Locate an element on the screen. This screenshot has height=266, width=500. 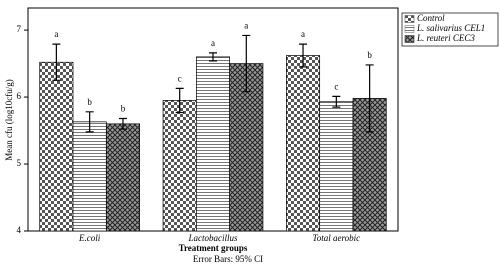
legend-label: Control is located at coordinates (431, 18).